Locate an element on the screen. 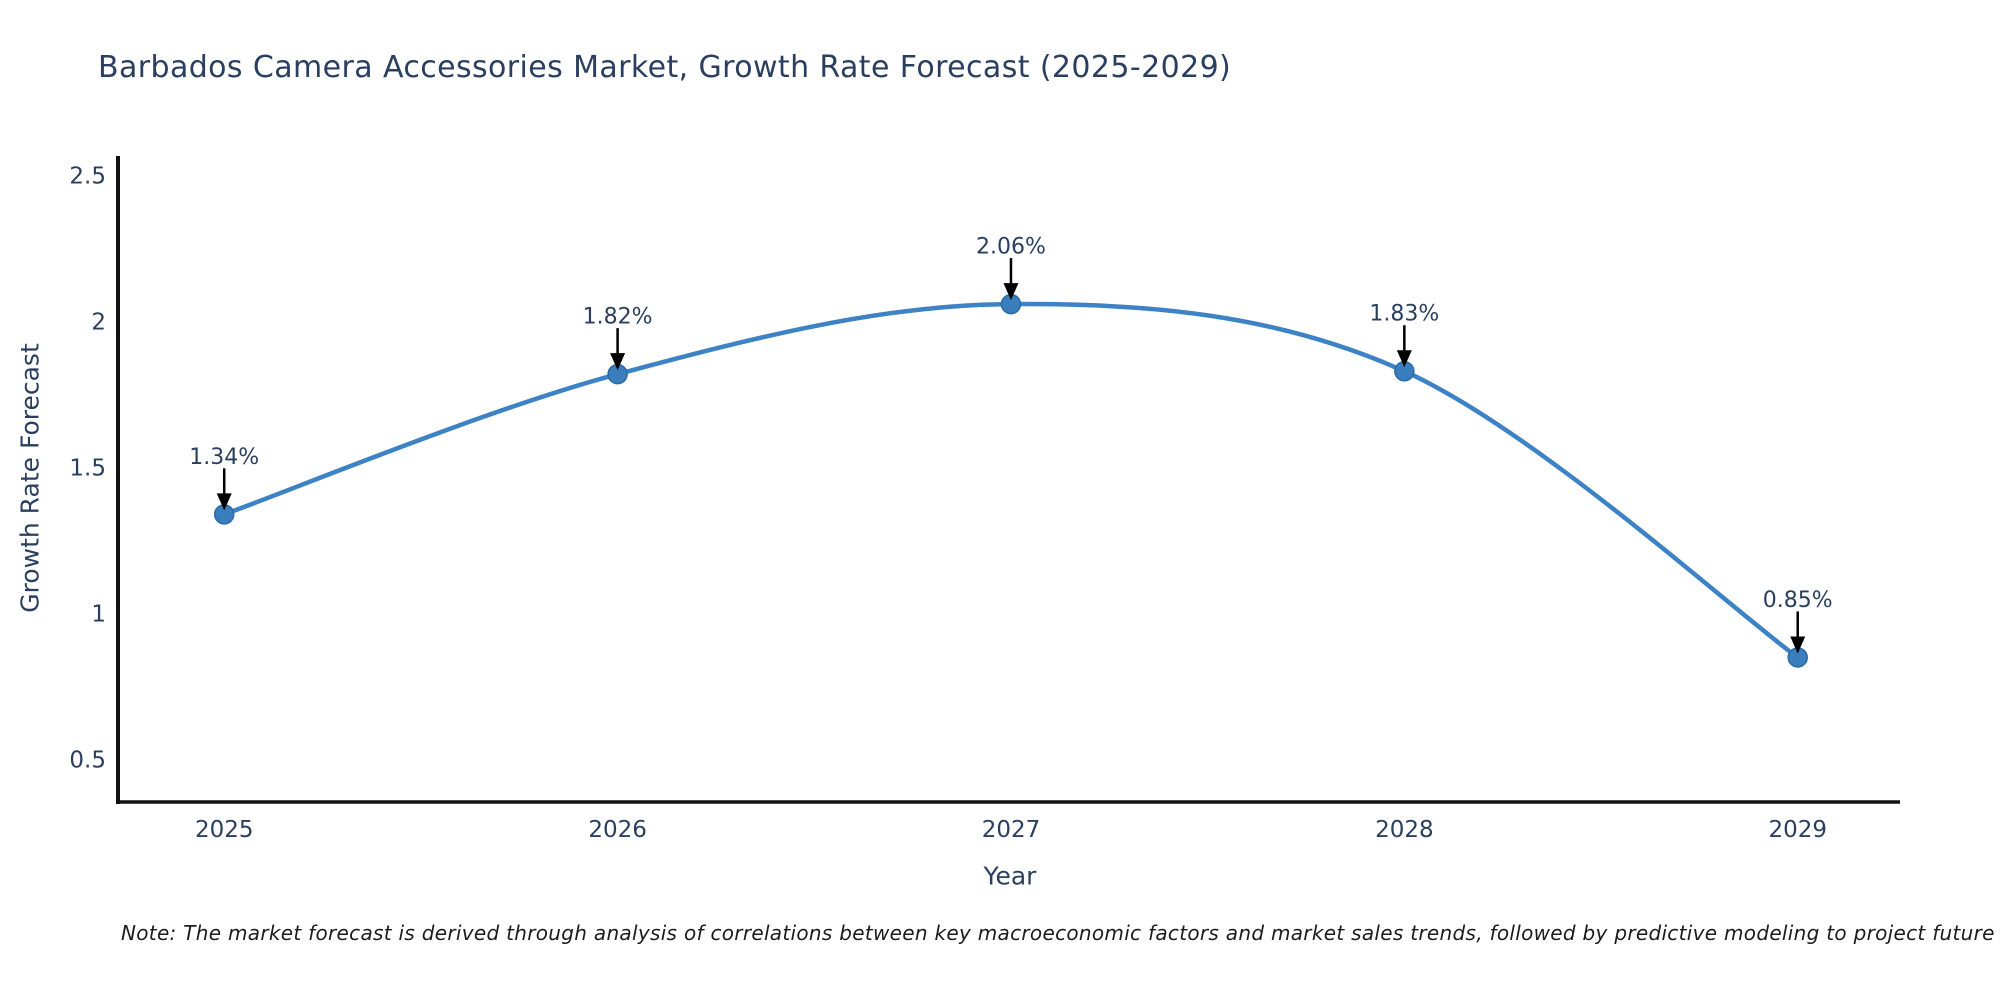  y-tick-label: 1 is located at coordinates (98, 615).